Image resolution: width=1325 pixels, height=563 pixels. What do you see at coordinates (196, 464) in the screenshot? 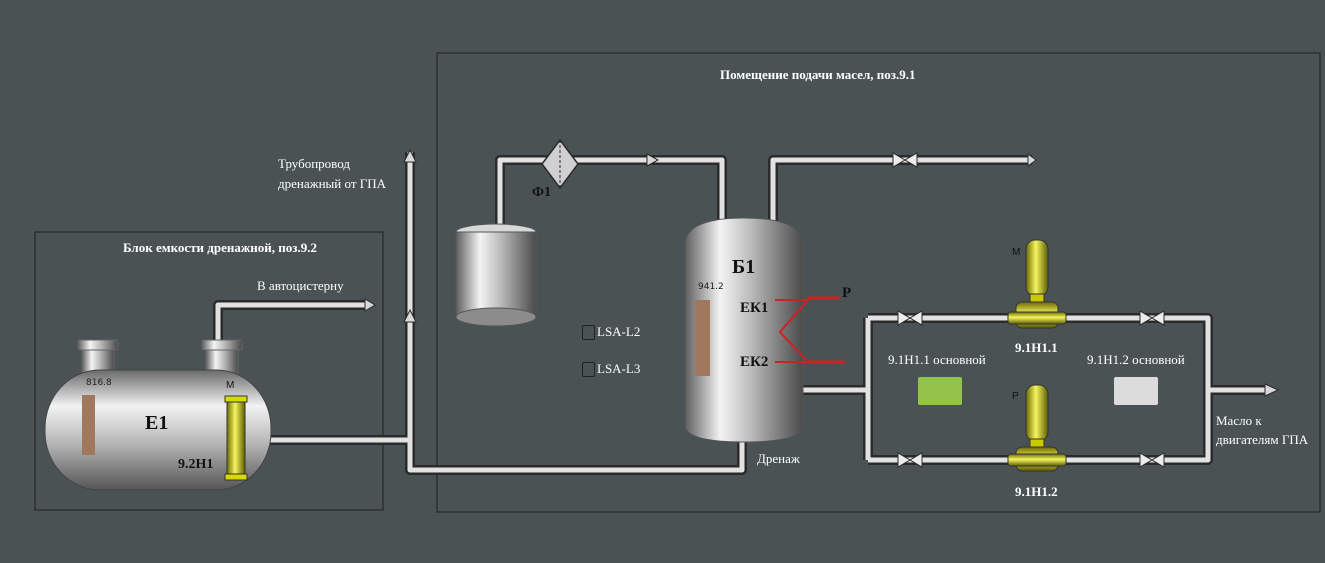
I see `pump-9-2n1-tag: 9.2Н1` at bounding box center [196, 464].